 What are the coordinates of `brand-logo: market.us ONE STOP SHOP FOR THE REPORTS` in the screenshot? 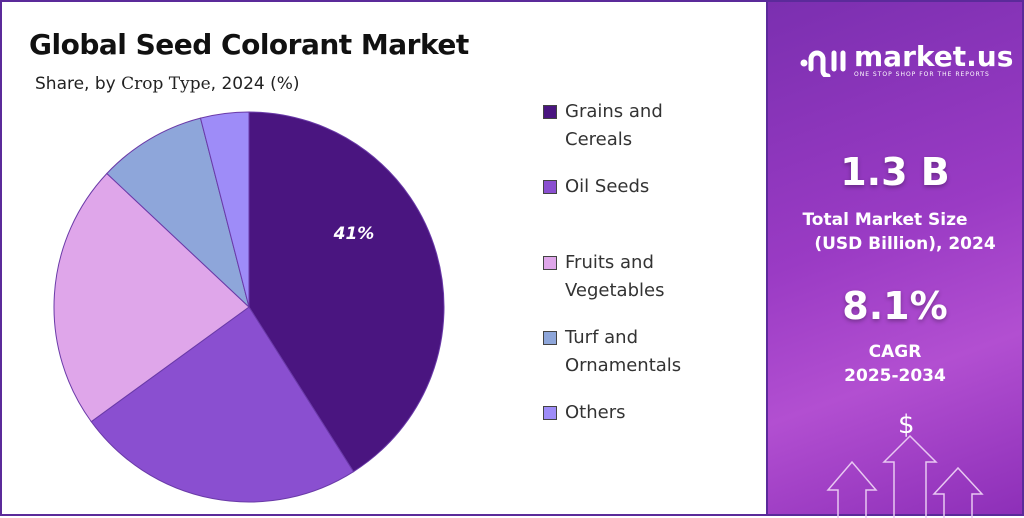 It's located at (905, 59).